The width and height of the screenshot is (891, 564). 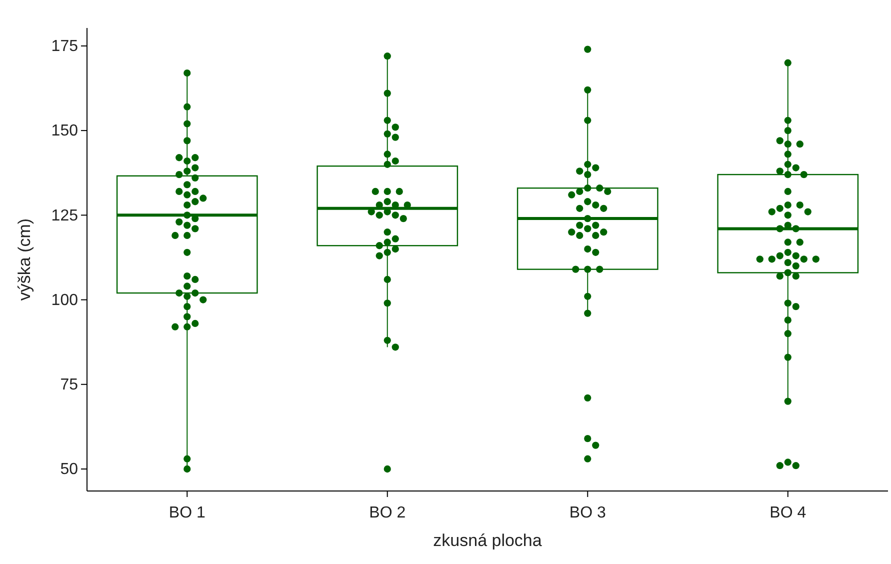 What do you see at coordinates (587, 513) in the screenshot?
I see `x-tick-label: BO 3` at bounding box center [587, 513].